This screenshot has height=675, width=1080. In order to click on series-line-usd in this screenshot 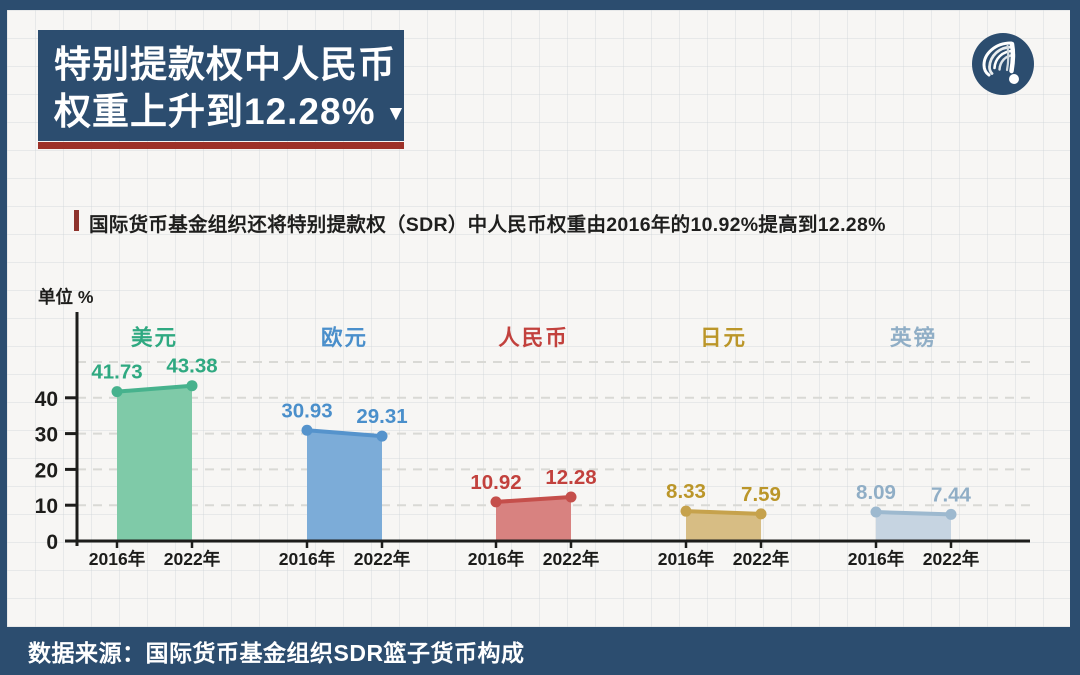, I will do `click(154, 388)`.